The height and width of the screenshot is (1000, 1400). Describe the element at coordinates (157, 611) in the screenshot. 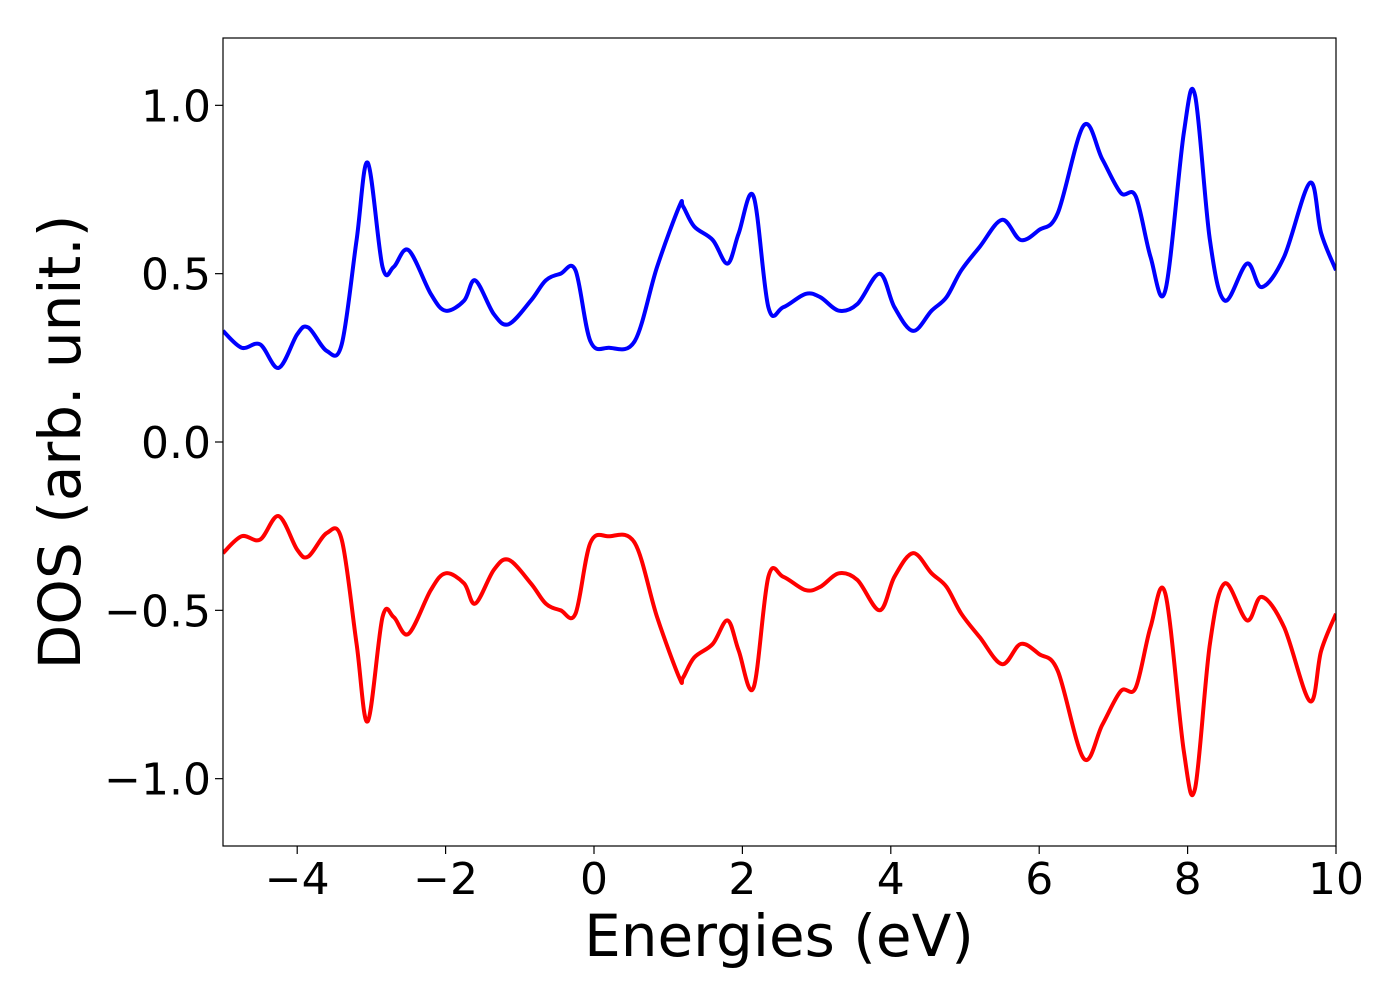

I see `y-tick-label: −0.5` at that location.